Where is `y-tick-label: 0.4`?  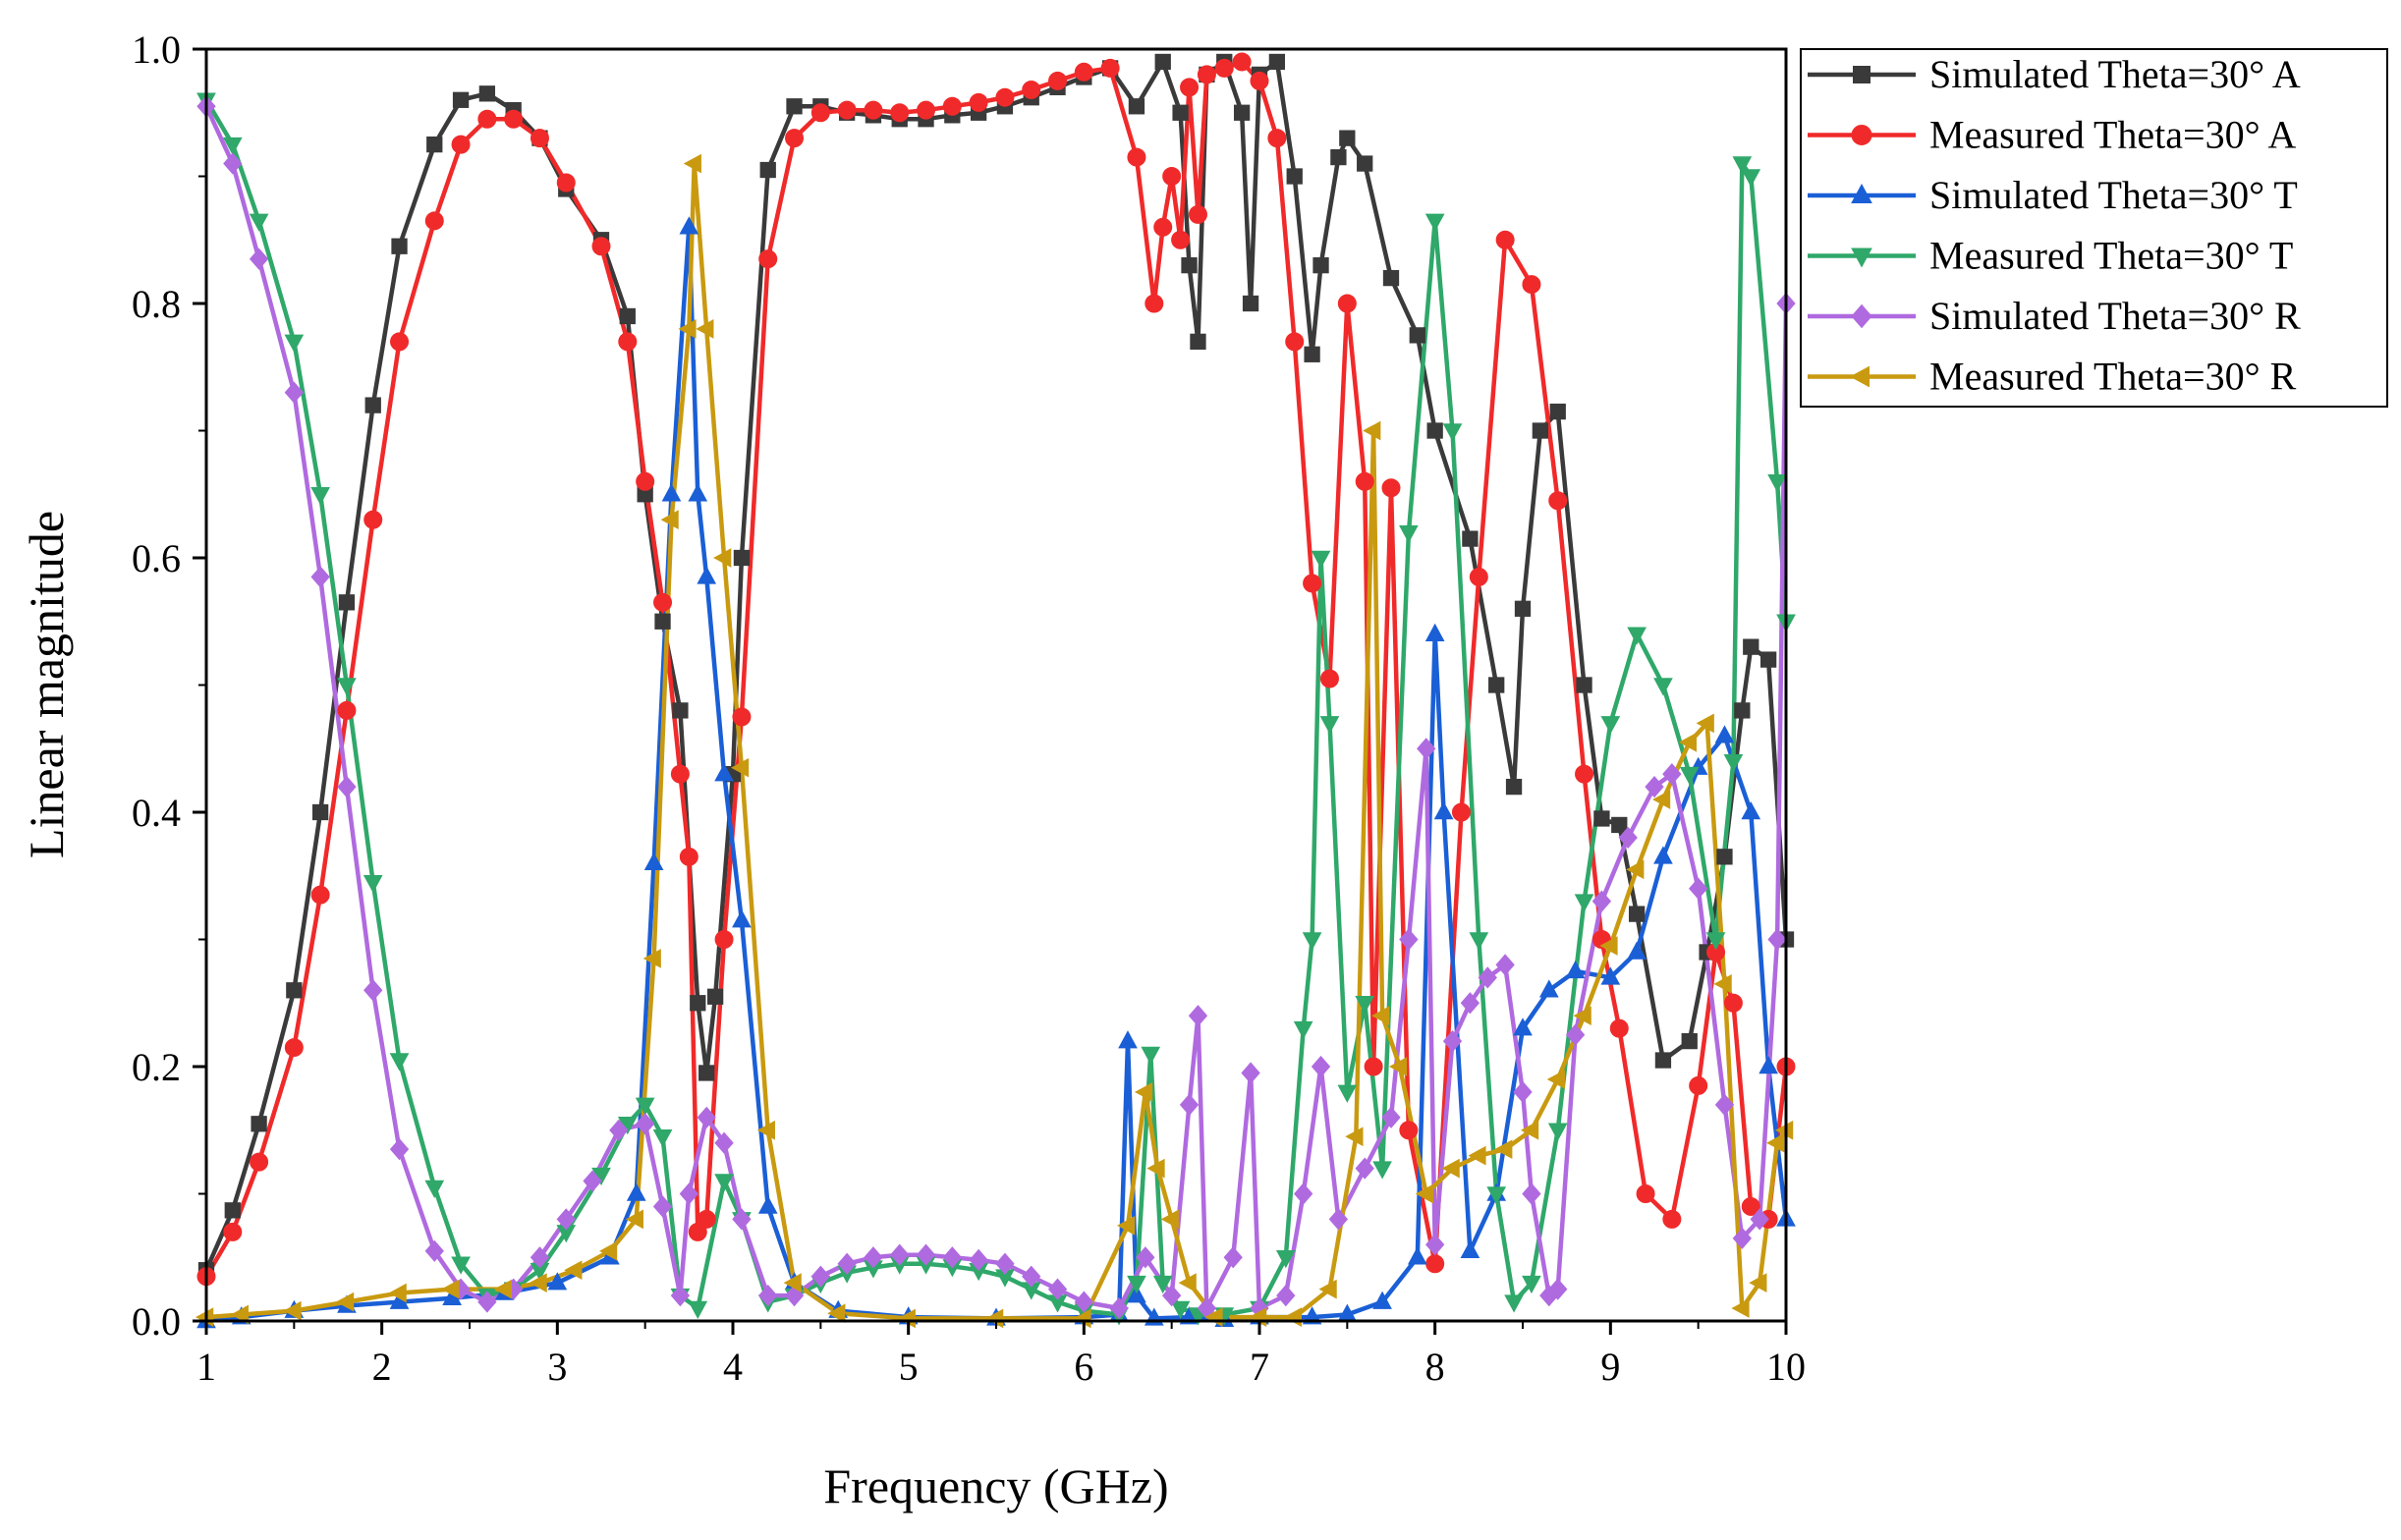
y-tick-label: 0.4 is located at coordinates (156, 813).